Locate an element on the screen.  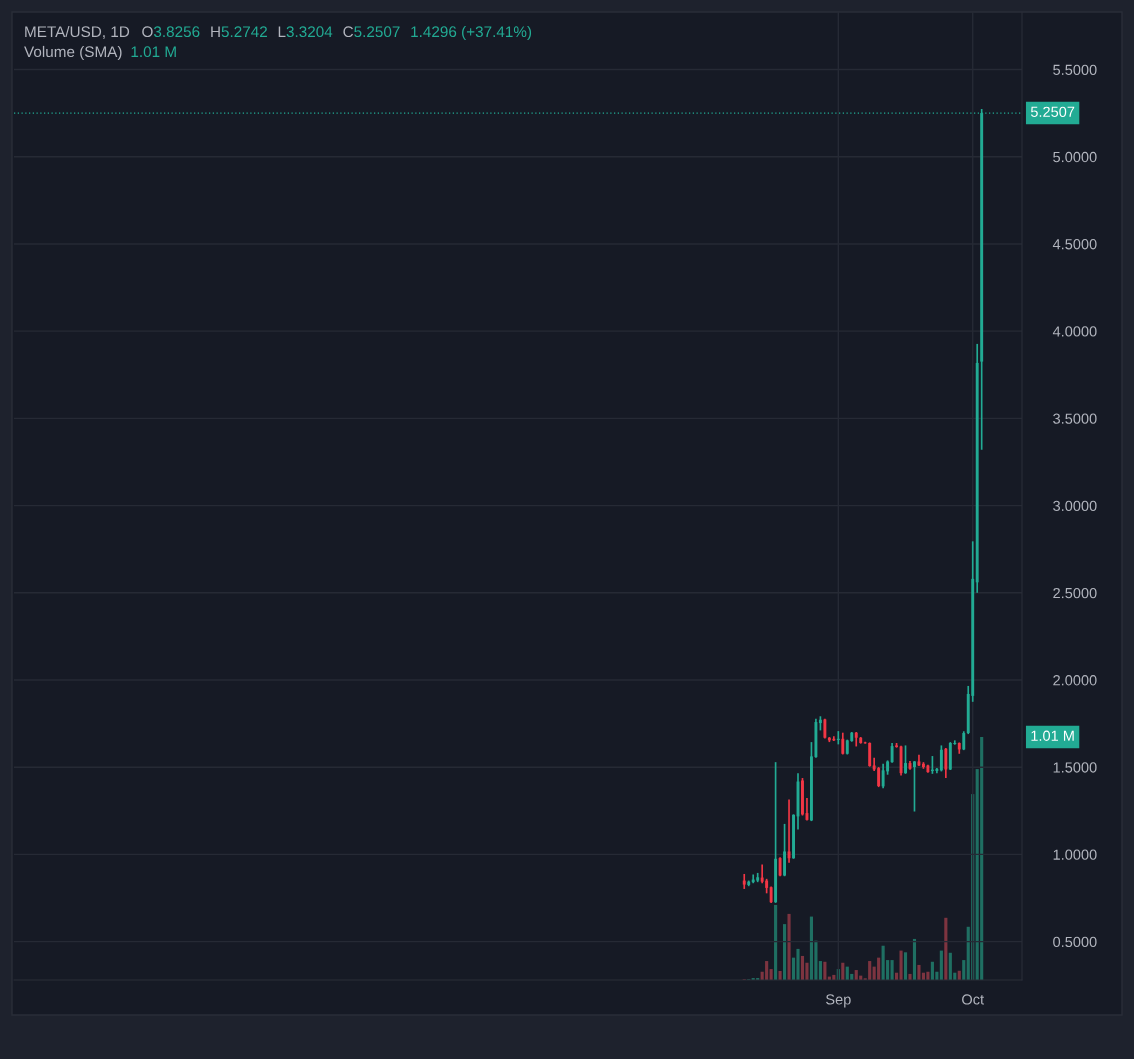
y-tick-label: 2.5000 is located at coordinates (1075, 593).